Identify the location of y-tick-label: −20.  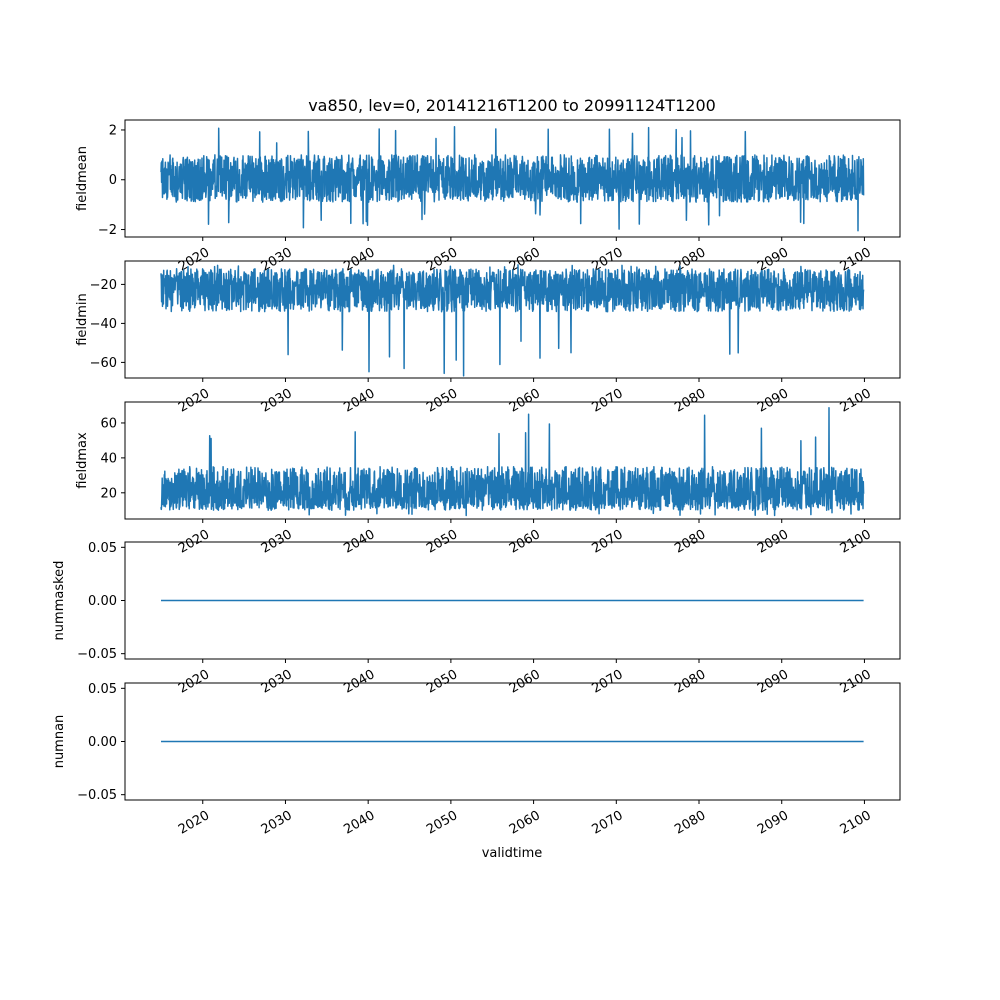
(103, 285).